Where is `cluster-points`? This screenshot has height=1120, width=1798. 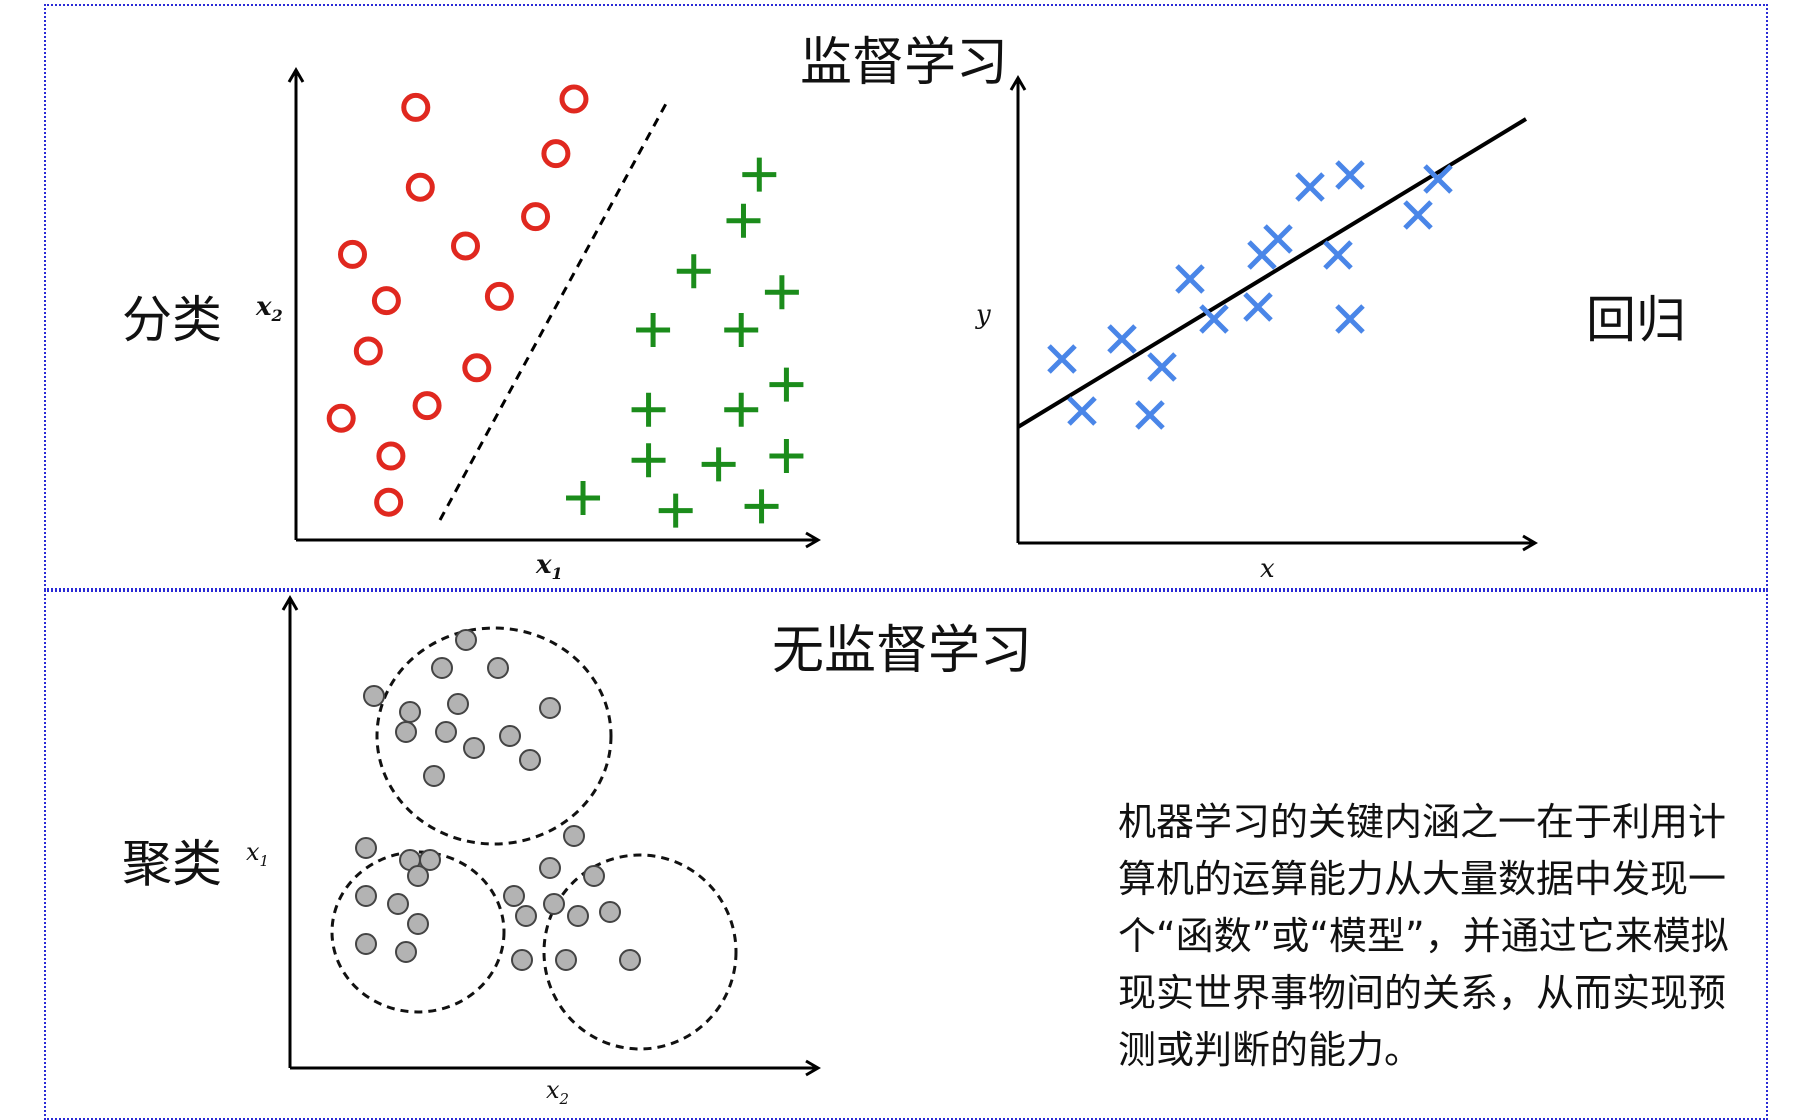
cluster-points is located at coordinates (498, 800).